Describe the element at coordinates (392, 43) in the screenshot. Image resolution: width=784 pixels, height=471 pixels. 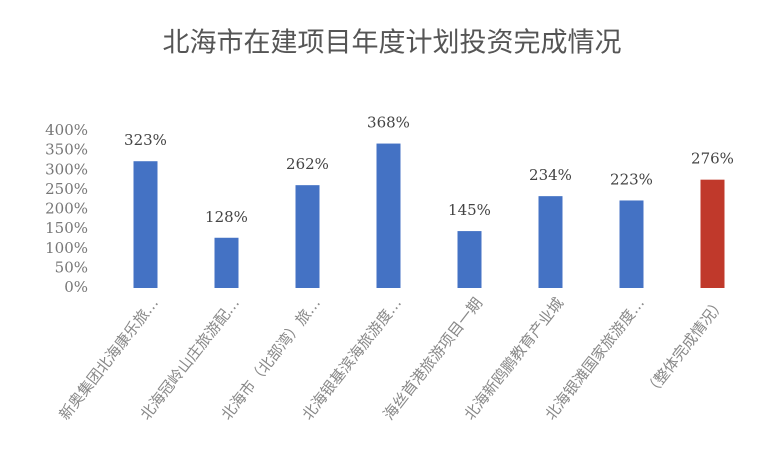
I see `chart-title: 北海市在建项目年度计划投资完成情况` at that location.